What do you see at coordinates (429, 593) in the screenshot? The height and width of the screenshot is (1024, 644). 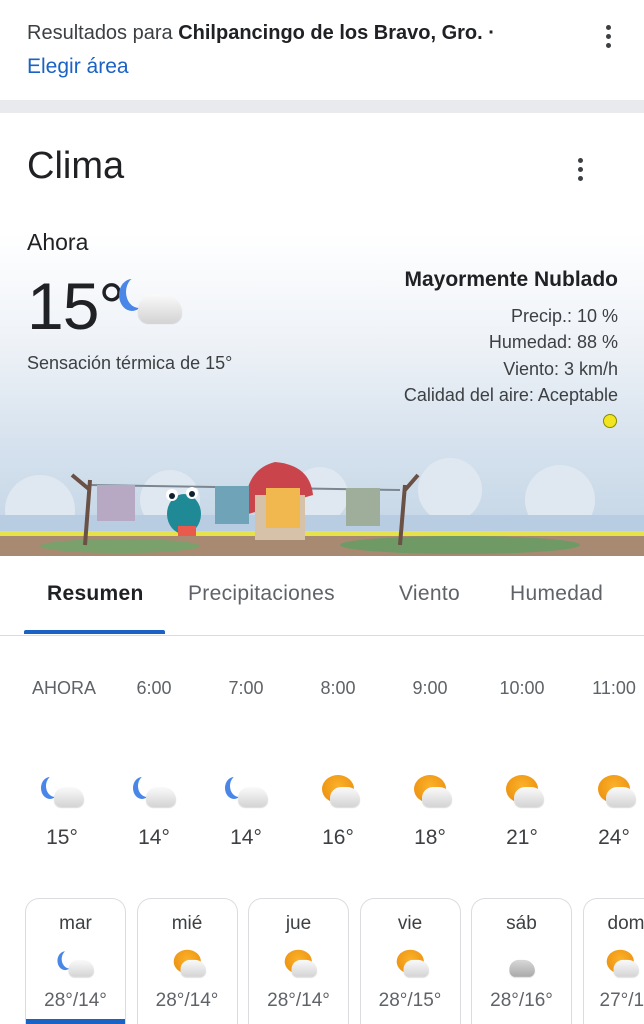 I see `tab-viento: Viento` at bounding box center [429, 593].